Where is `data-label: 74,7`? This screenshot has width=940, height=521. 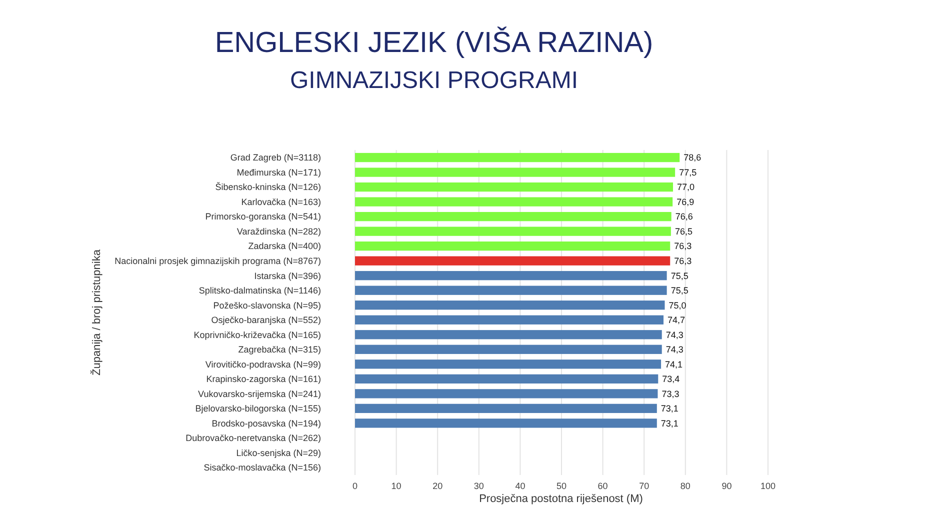
data-label: 74,7 is located at coordinates (677, 320).